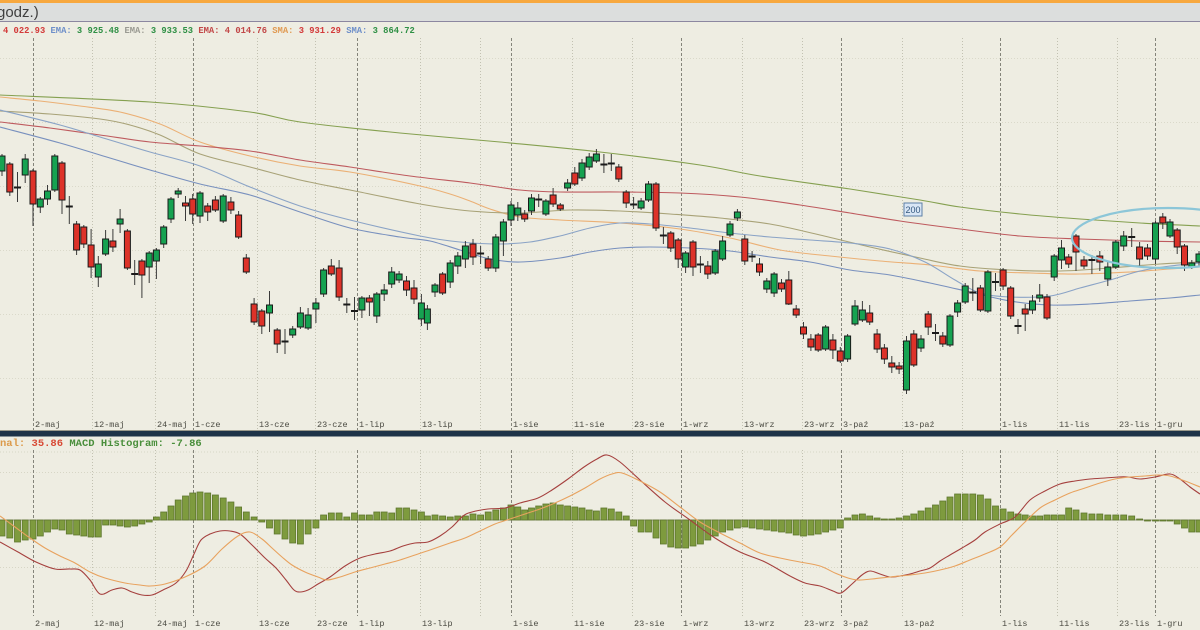 The image size is (1200, 630). What do you see at coordinates (101, 444) in the screenshot?
I see `svg-text:nal: 35.86 MACD Histogram: -7.: nal: 35.86 MACD Histogram: -7.86` at bounding box center [101, 444].